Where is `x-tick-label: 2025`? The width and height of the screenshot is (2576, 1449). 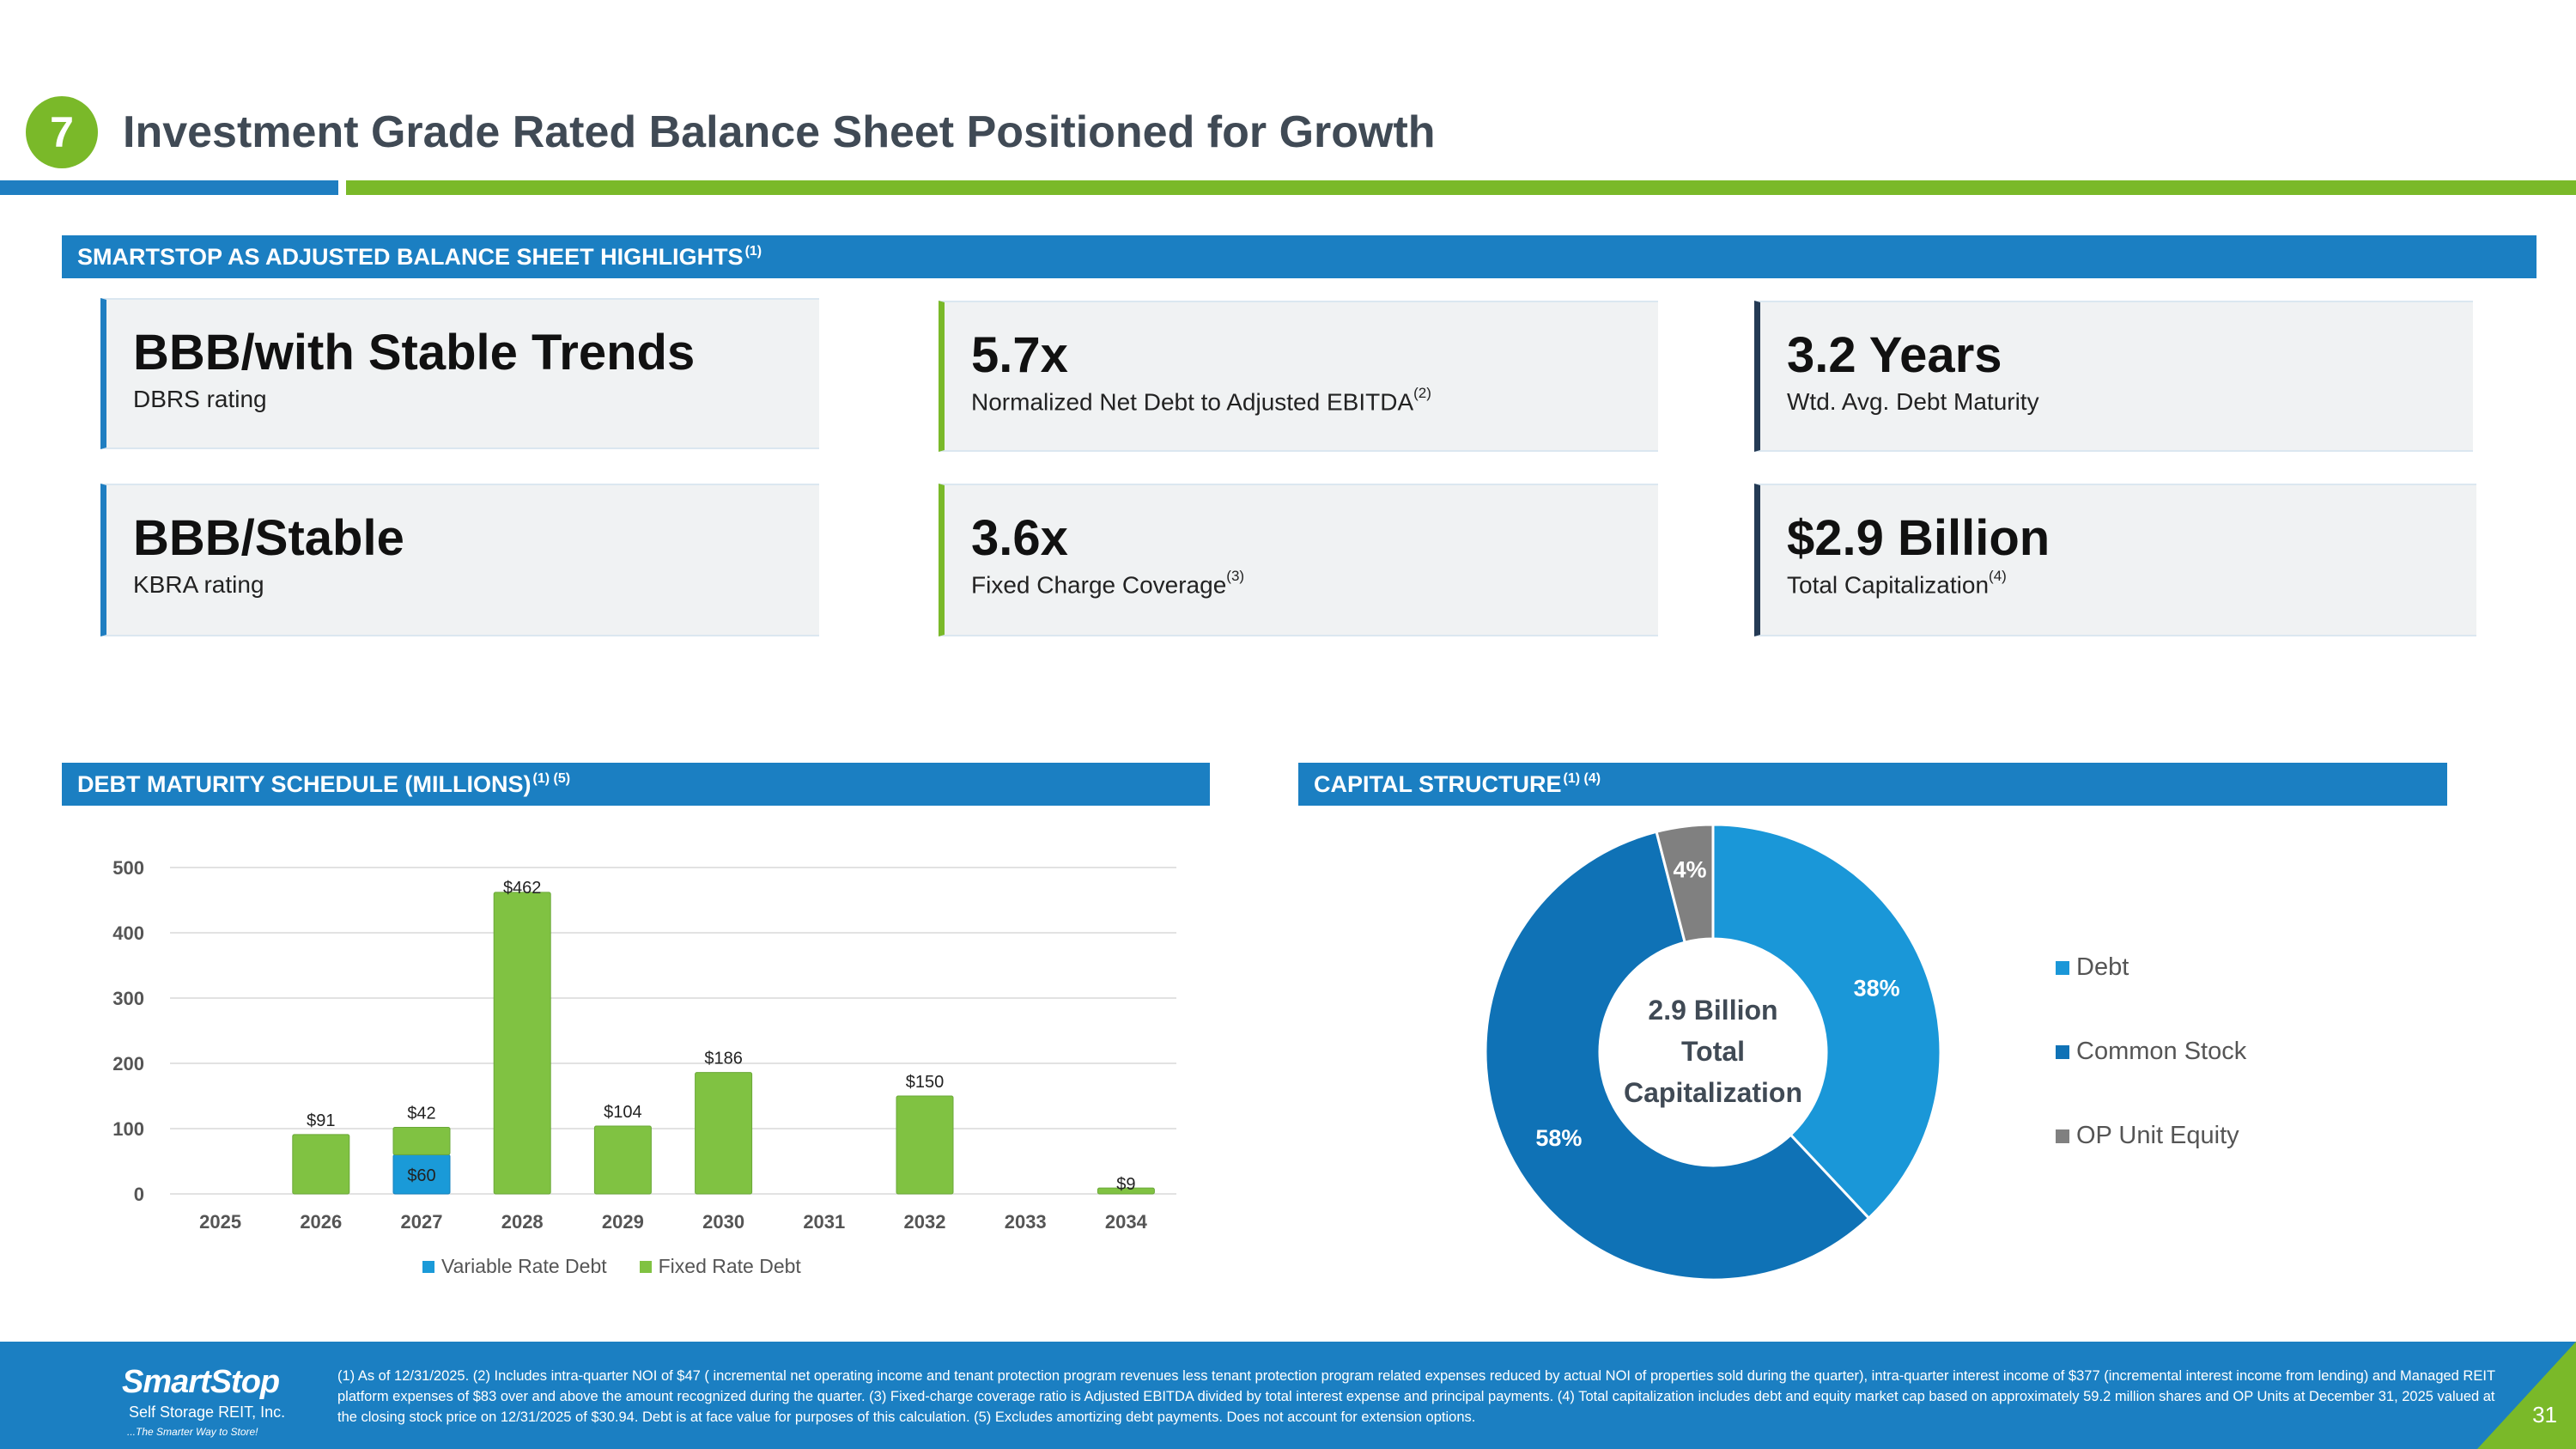
x-tick-label: 2025 is located at coordinates (220, 1222).